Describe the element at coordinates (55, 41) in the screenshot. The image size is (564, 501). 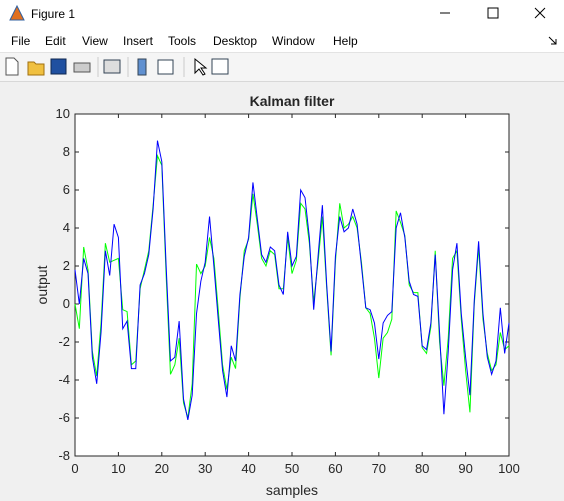
I see `menu-item: Edit` at that location.